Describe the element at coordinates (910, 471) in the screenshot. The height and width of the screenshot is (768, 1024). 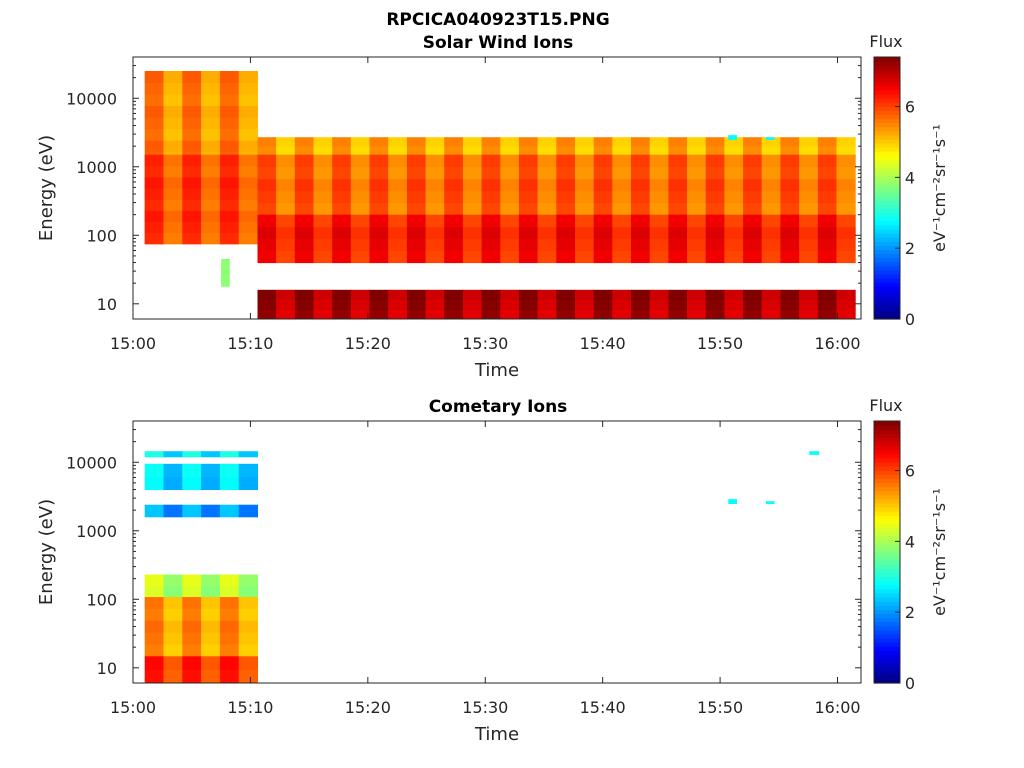
I see `colorbar-tick-label: 6` at that location.